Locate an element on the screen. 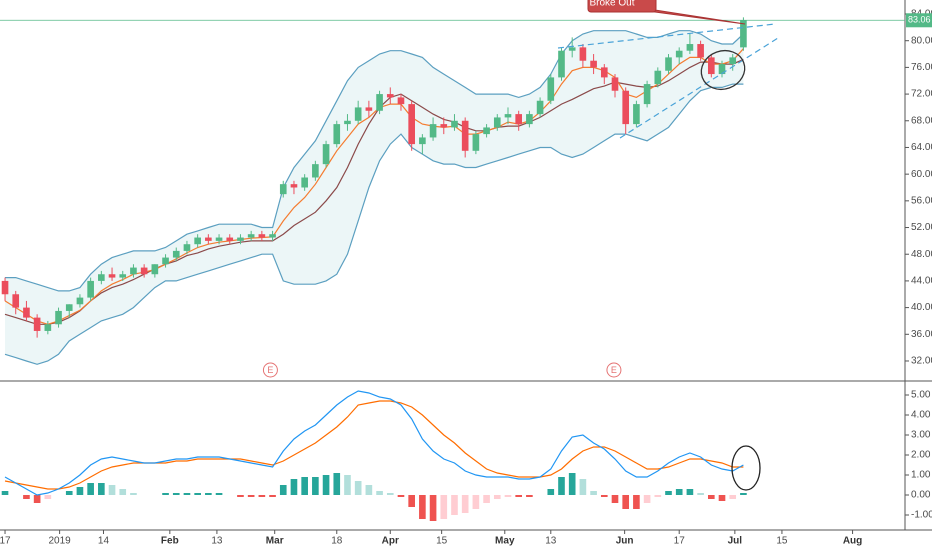 The image size is (932, 550). callout-text: Broke Out is located at coordinates (611, 4).